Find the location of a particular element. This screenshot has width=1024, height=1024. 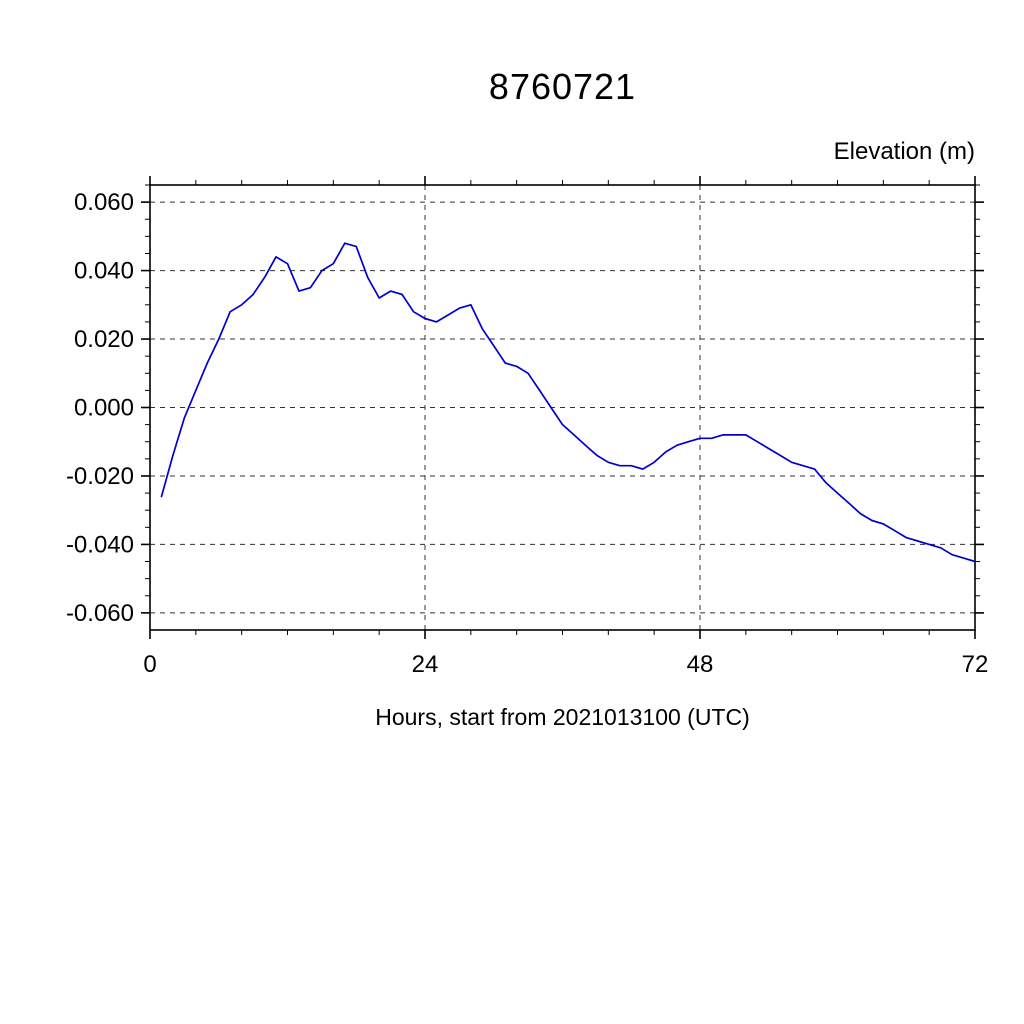

y-tick-label: 0.060 is located at coordinates (104, 202).